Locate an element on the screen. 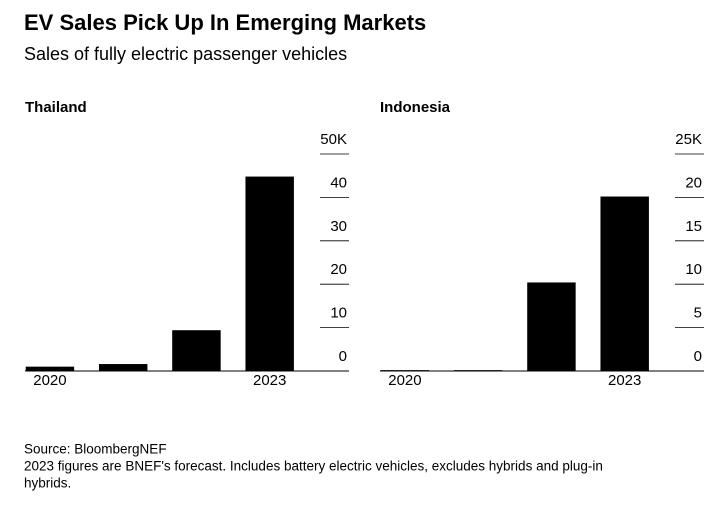 This screenshot has width=727, height=516. note: hybrids. is located at coordinates (47, 483).